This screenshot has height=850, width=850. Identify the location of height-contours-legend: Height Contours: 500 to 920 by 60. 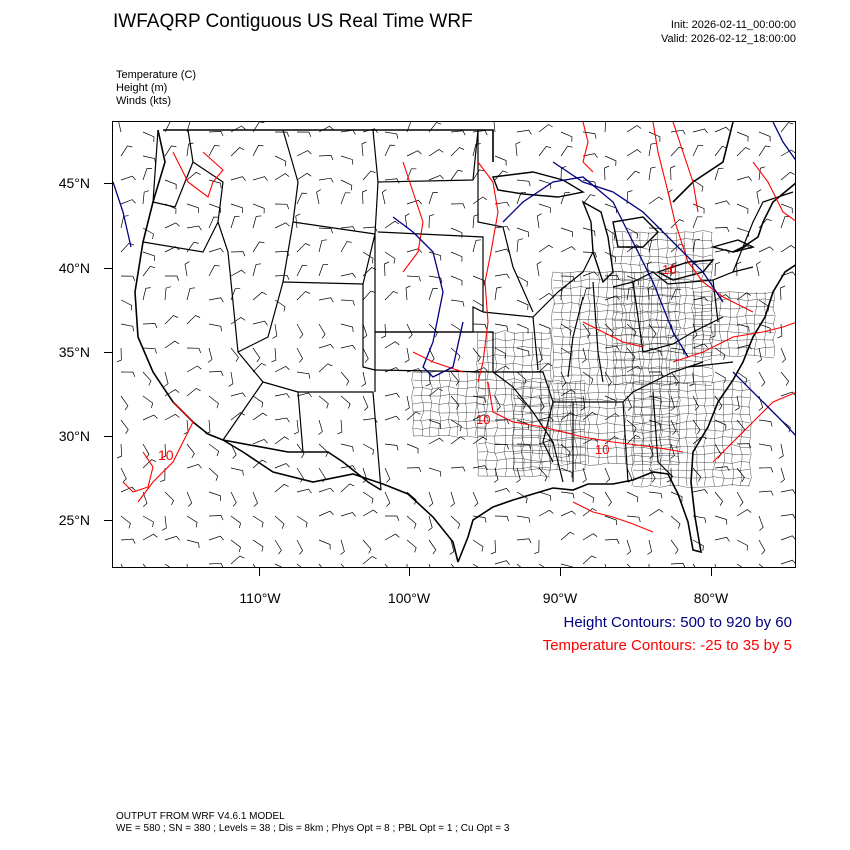
(678, 622).